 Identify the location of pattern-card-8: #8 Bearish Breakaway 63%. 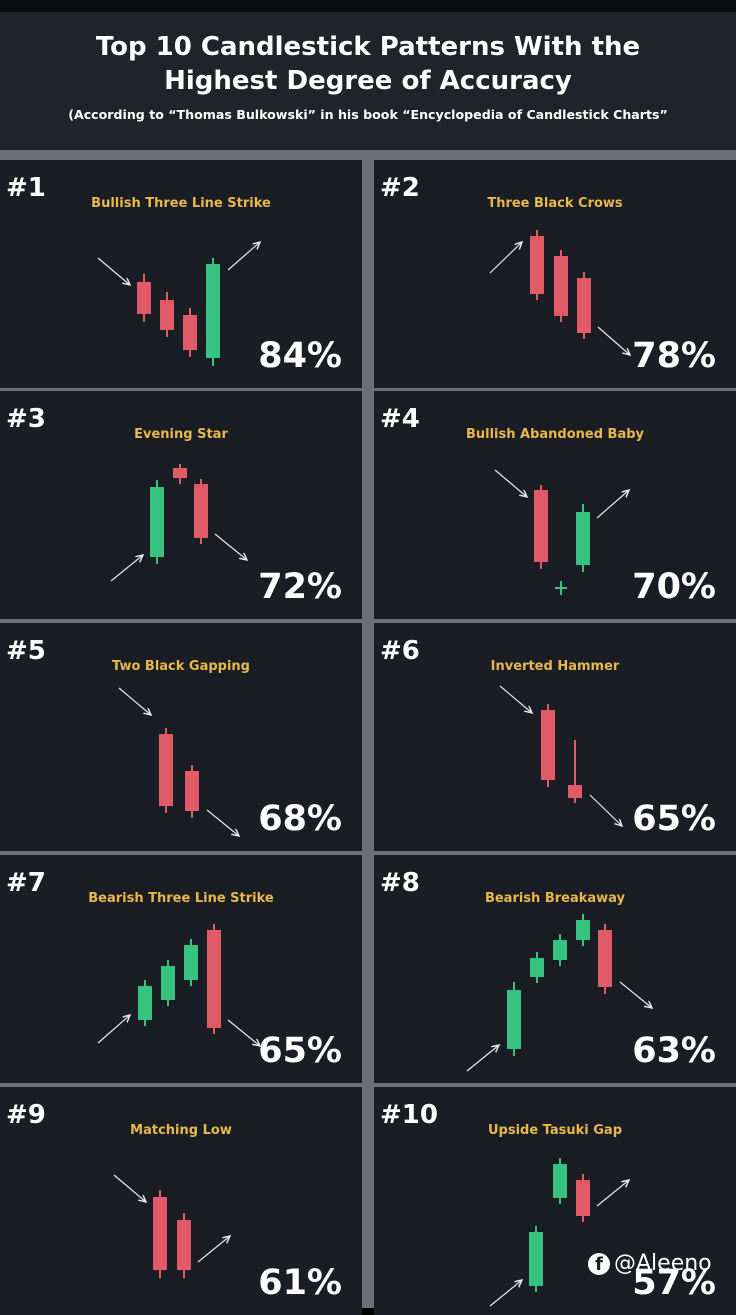
(555, 969).